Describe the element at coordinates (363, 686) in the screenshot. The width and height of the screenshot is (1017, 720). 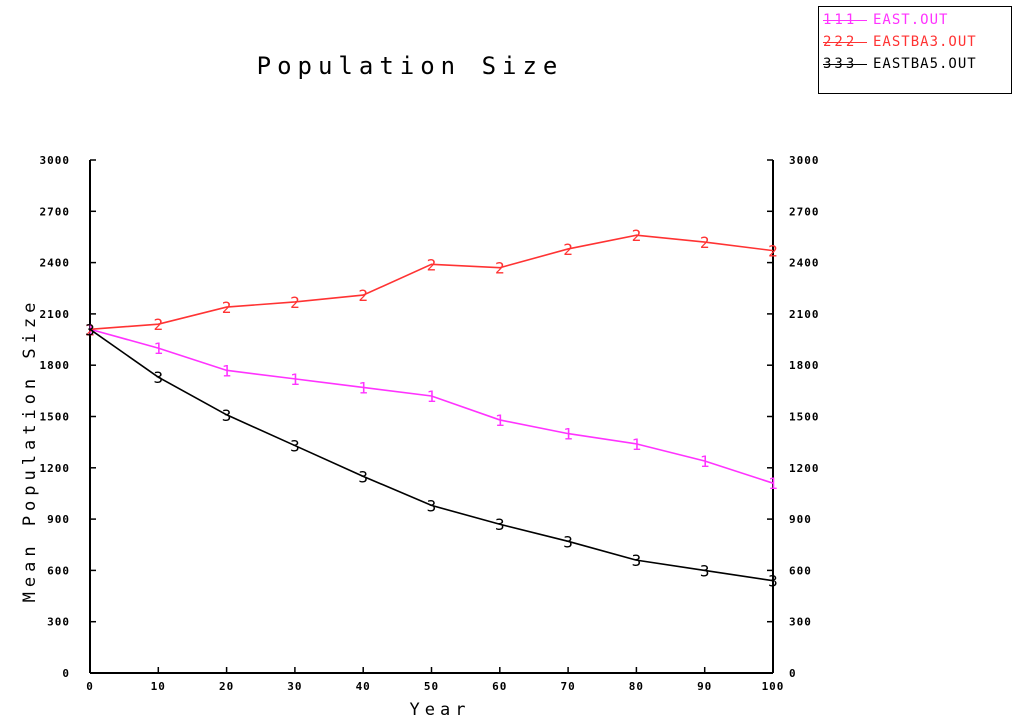
I see `x-tick-label: 40` at that location.